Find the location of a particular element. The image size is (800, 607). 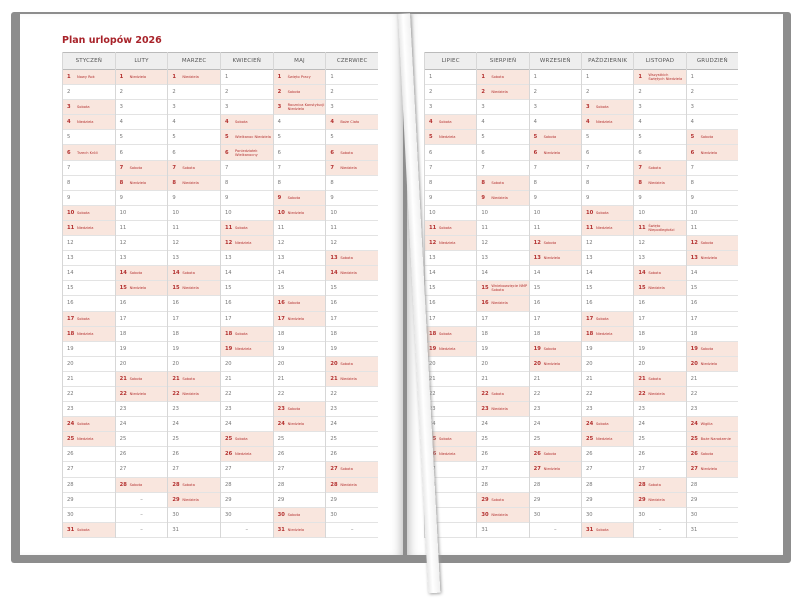

day-cell: 4 Boże Ciało is located at coordinates (352, 123).